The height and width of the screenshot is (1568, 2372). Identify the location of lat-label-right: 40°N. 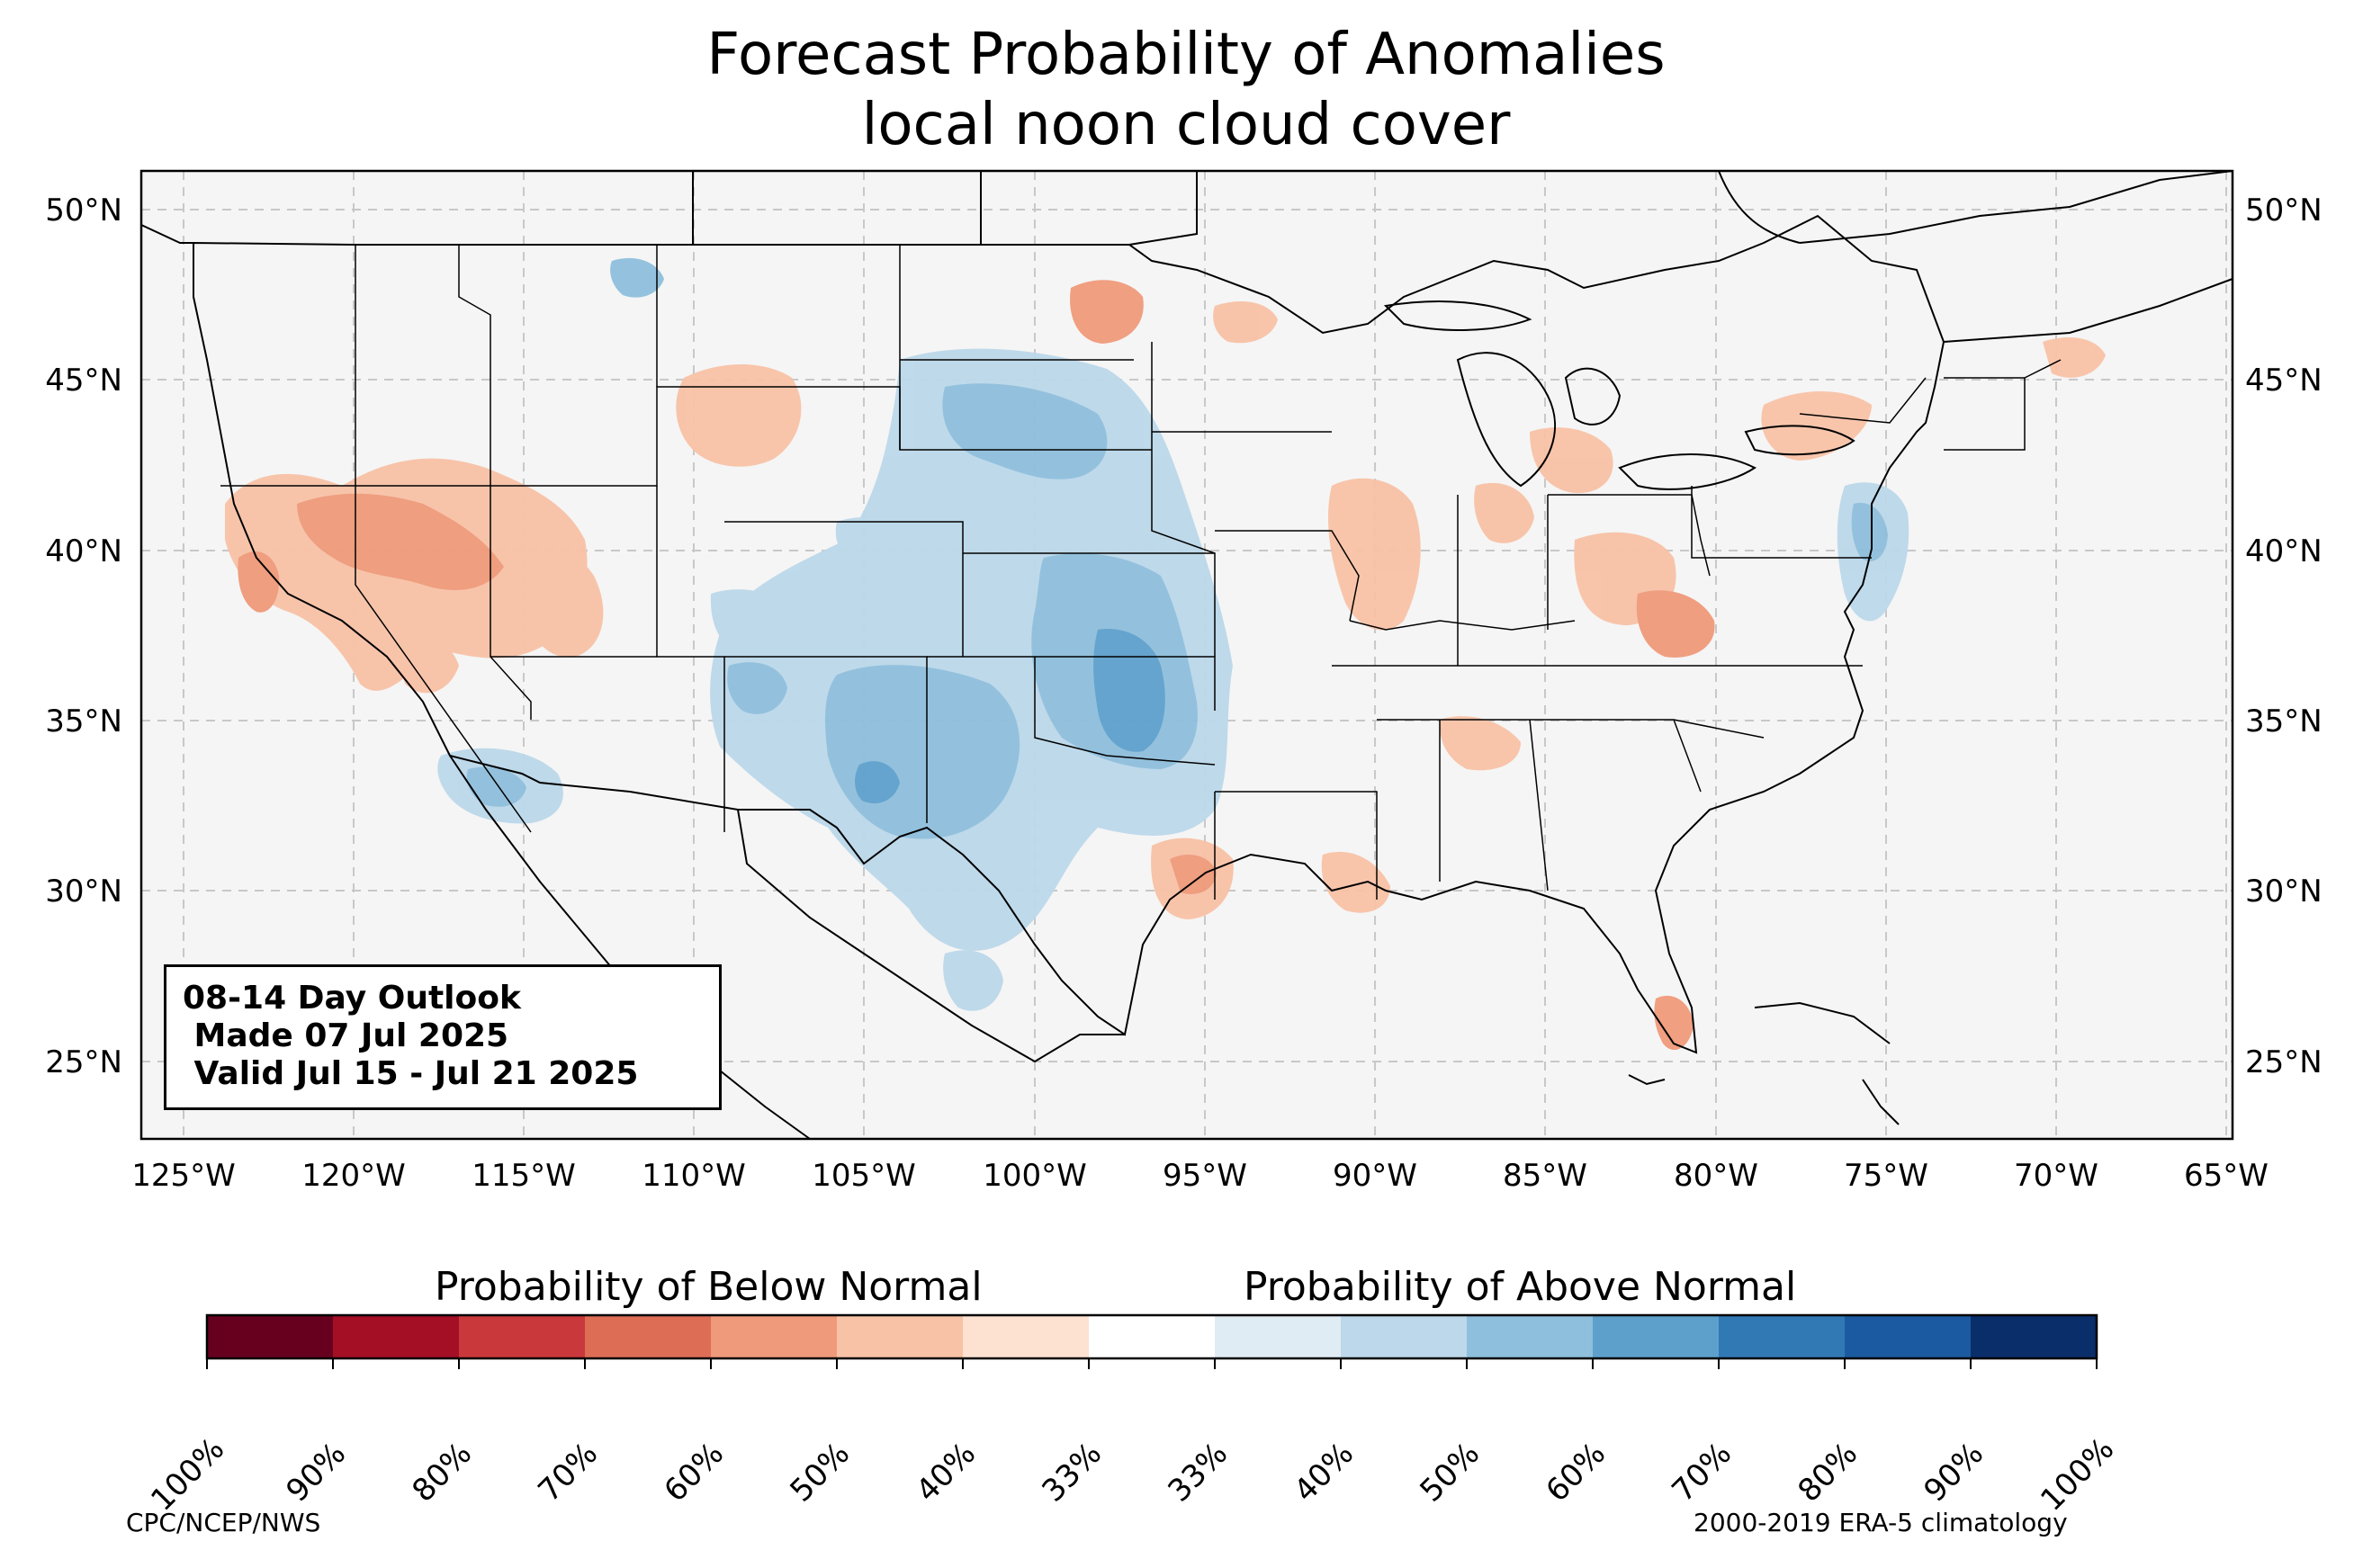
(2284, 551).